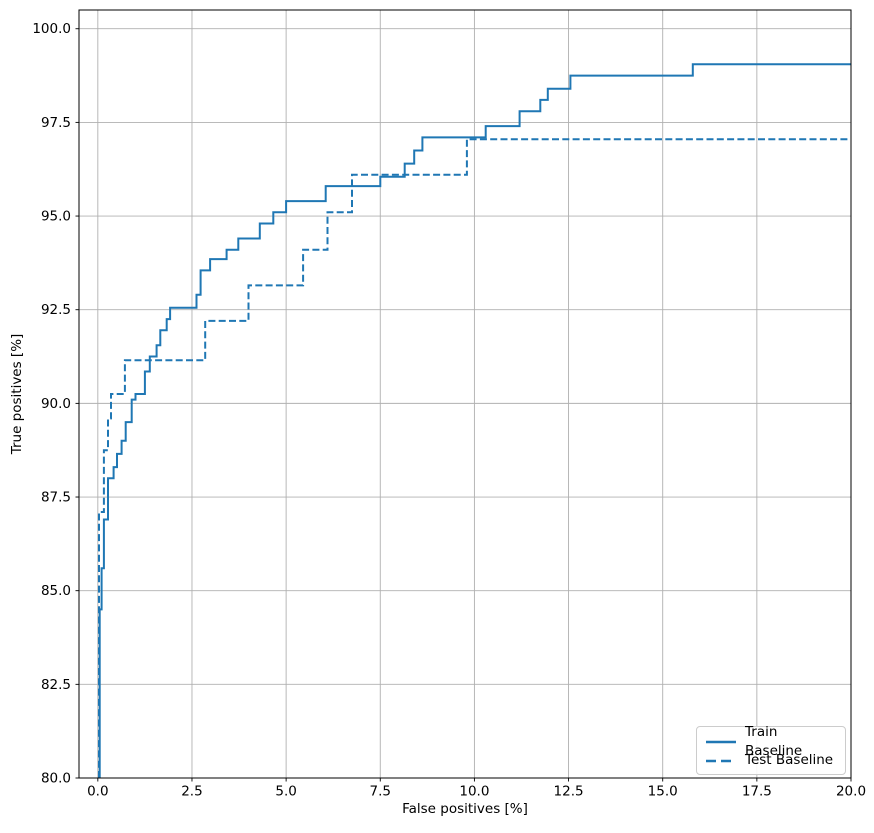 The height and width of the screenshot is (833, 874). Describe the element at coordinates (663, 792) in the screenshot. I see `x-tick-label: 15.0` at that location.